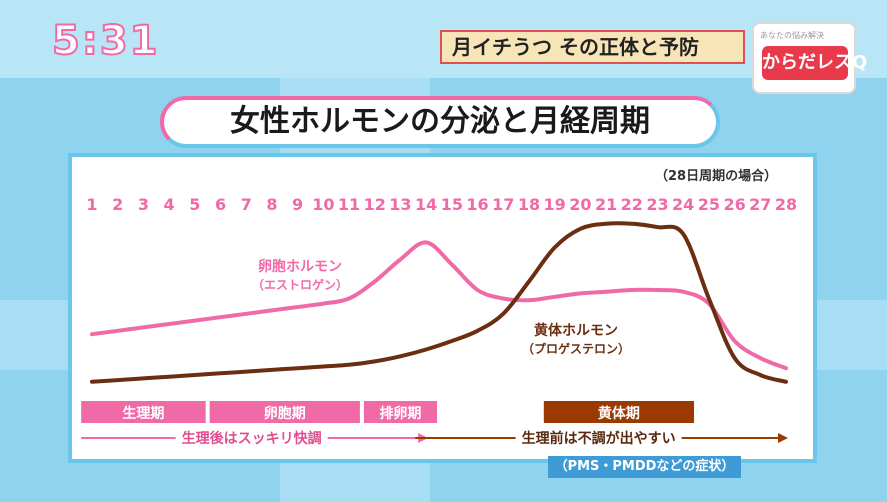 The image size is (887, 502). I want to click on day-tick-label: 12, so click(375, 204).